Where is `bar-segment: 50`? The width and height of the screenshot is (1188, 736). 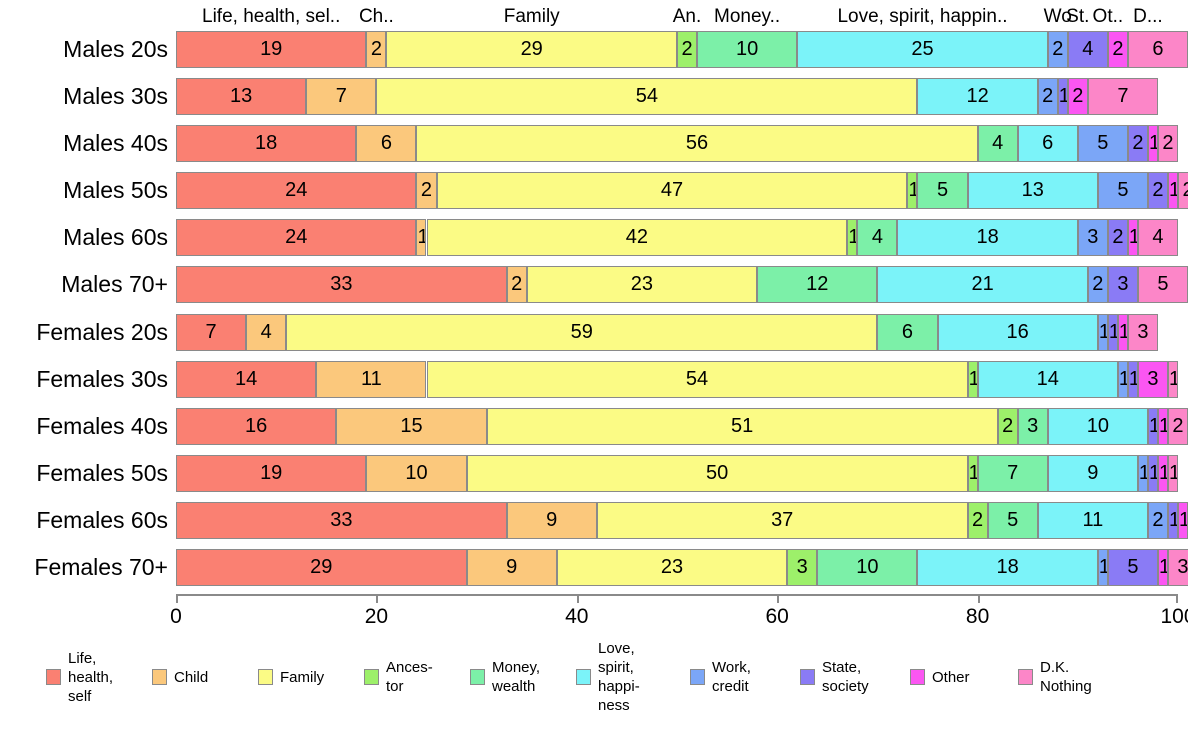
bar-segment: 50 is located at coordinates (717, 473).